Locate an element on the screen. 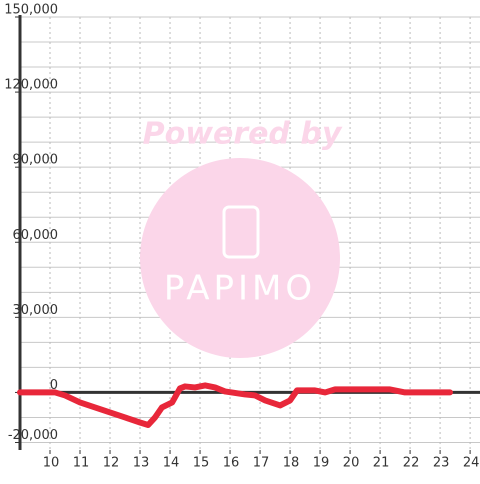  y-tick-label: 150,000 is located at coordinates (31, 10).